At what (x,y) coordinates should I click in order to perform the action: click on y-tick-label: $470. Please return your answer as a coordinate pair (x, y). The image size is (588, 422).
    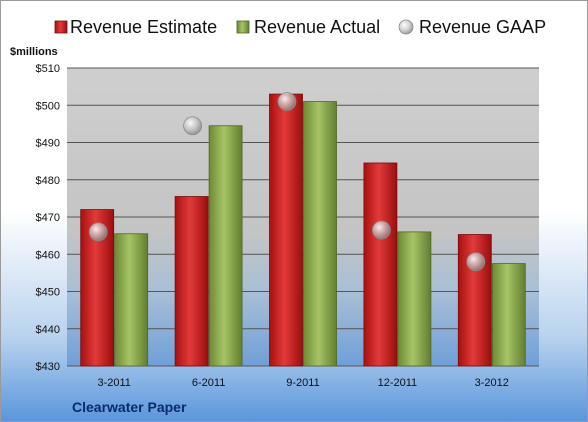
    Looking at the image, I should click on (48, 218).